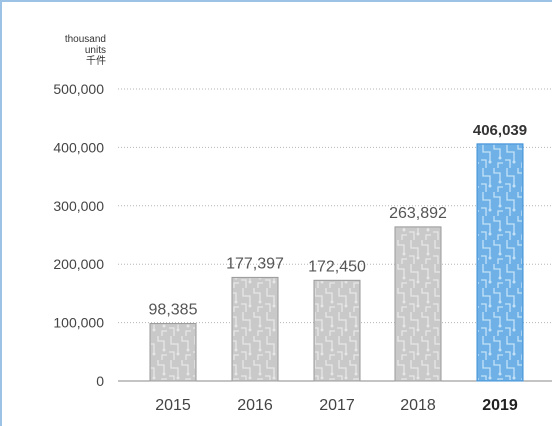  What do you see at coordinates (337, 266) in the screenshot?
I see `value-label-2017: 172,450` at bounding box center [337, 266].